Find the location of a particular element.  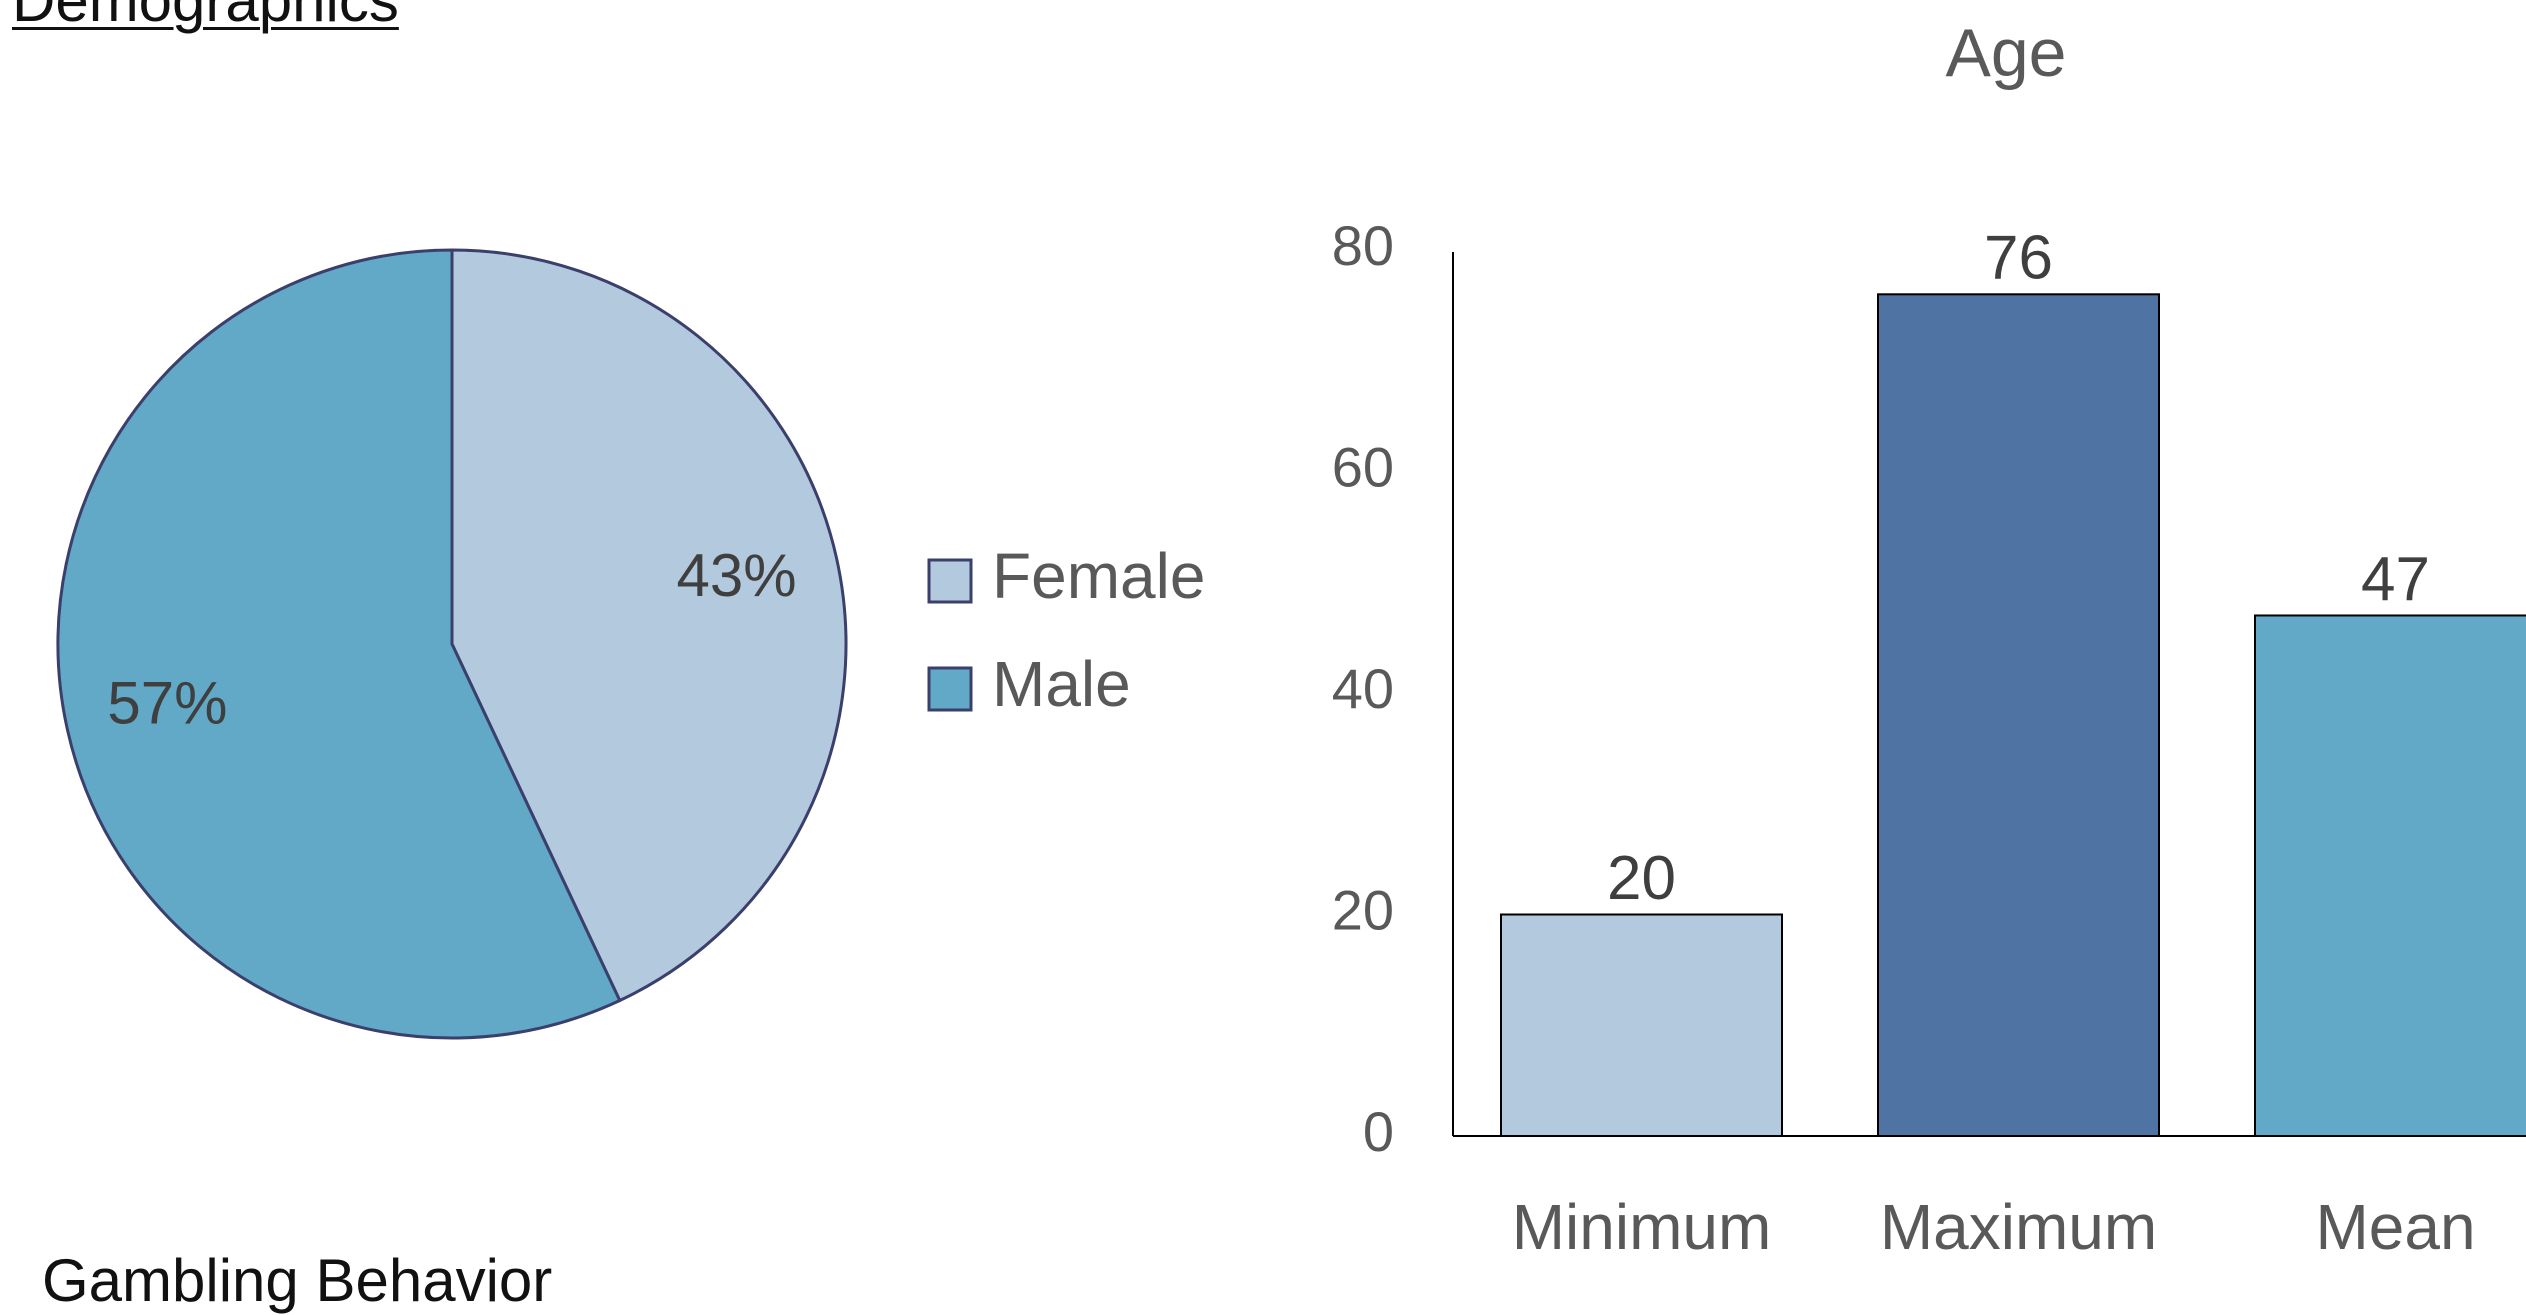

x-category-label-minimum: Minimum is located at coordinates (1642, 1227).